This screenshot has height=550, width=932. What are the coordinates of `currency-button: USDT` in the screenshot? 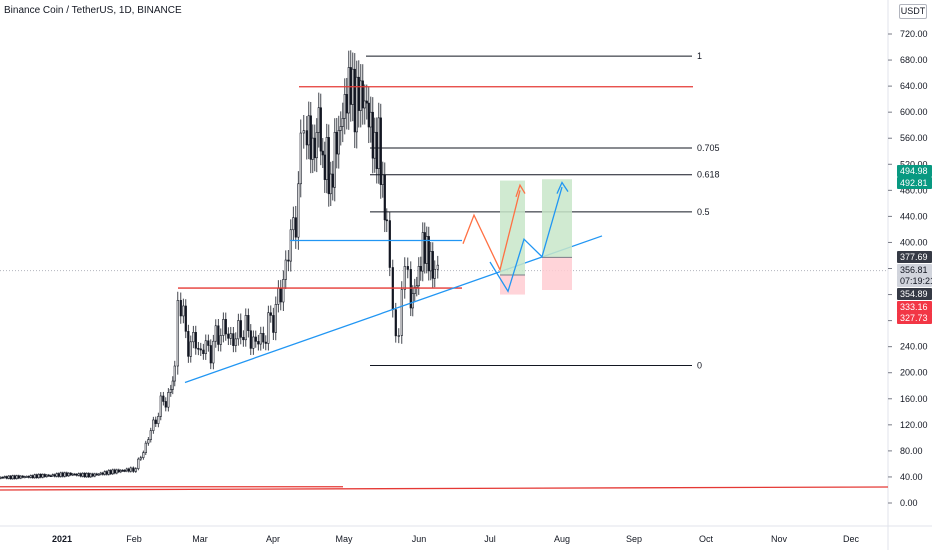 It's located at (913, 11).